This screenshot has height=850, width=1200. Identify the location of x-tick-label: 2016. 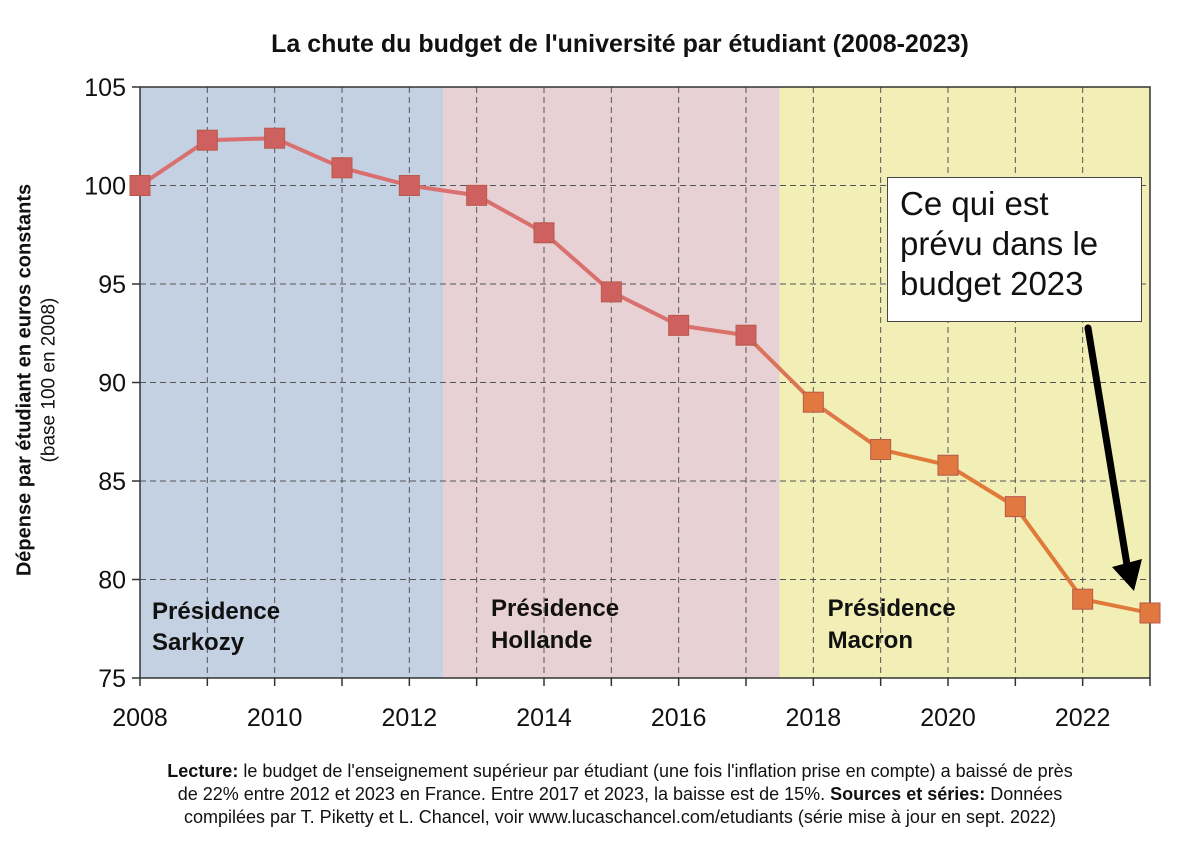
(679, 718).